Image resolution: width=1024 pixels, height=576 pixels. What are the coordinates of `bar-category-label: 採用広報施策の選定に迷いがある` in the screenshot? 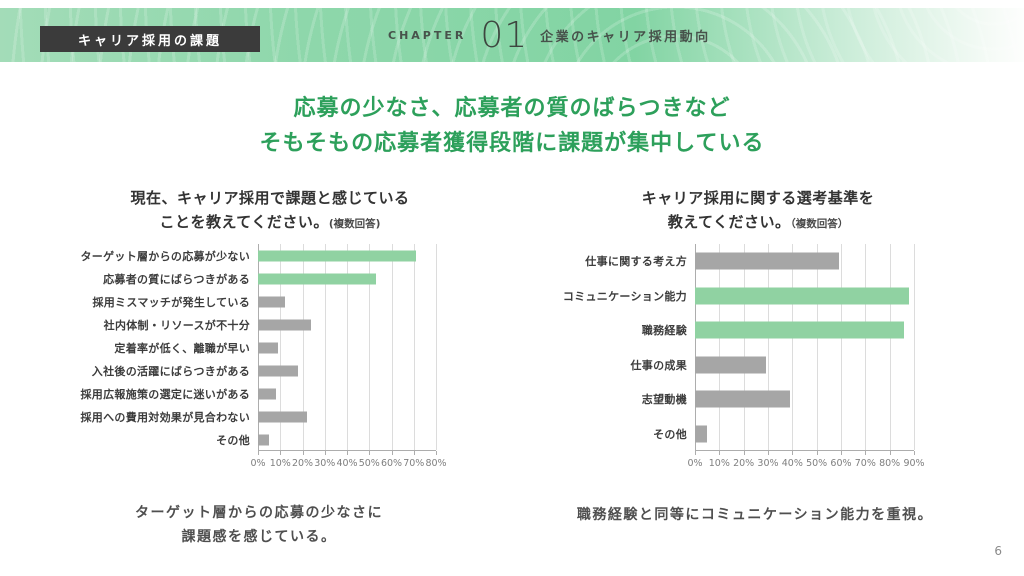 It's located at (165, 394).